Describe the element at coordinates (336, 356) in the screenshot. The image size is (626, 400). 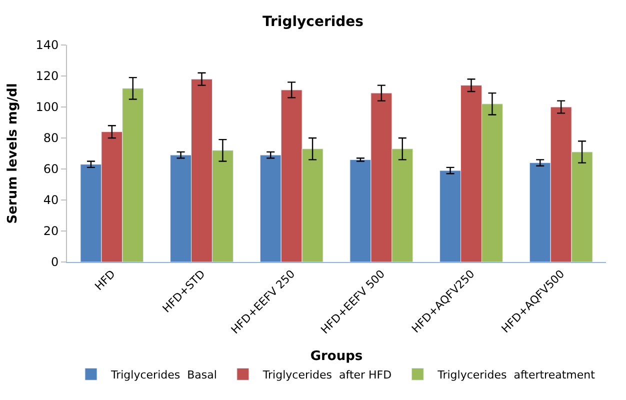
I see `x-axis-title: Groups` at that location.